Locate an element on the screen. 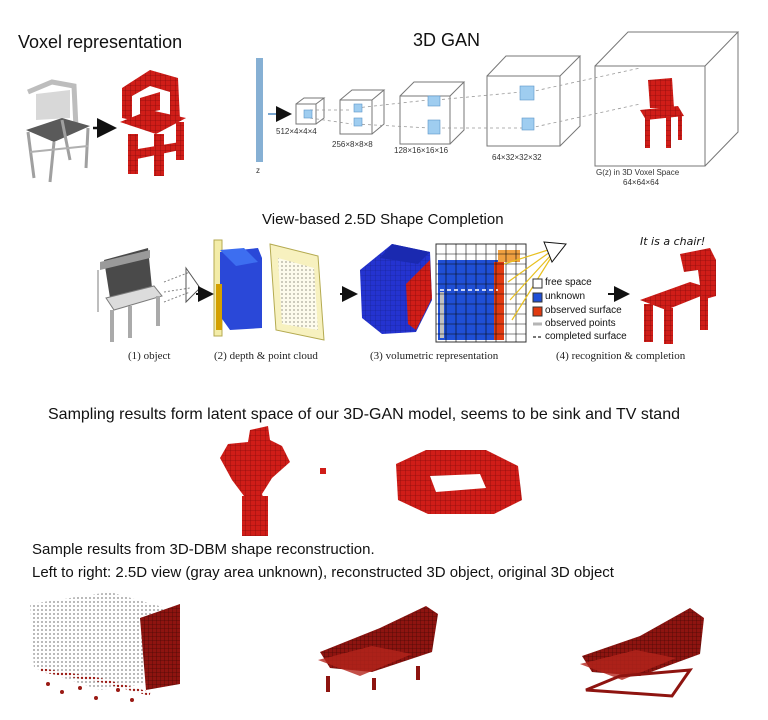  gan-feature-blocks is located at coordinates (419, 110).